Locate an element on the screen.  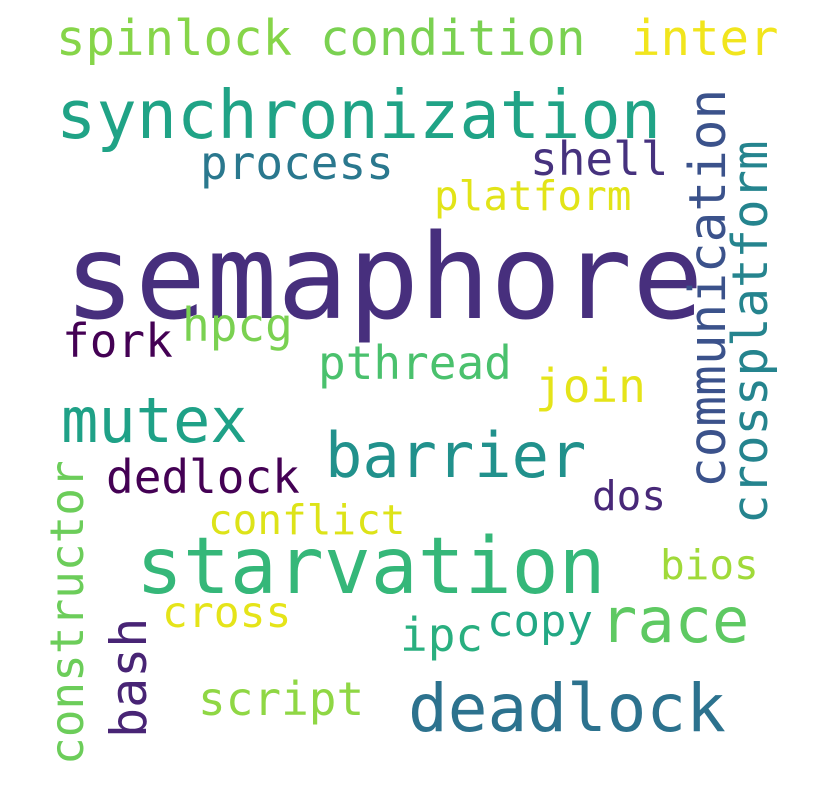
word-race: race is located at coordinates (675, 620).